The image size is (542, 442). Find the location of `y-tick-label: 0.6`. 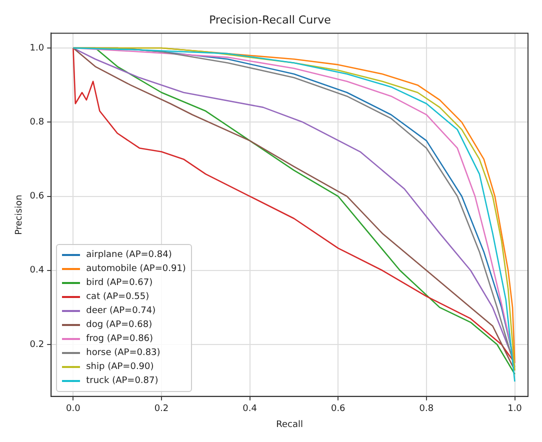

y-tick-label: 0.6 is located at coordinates (37, 197).